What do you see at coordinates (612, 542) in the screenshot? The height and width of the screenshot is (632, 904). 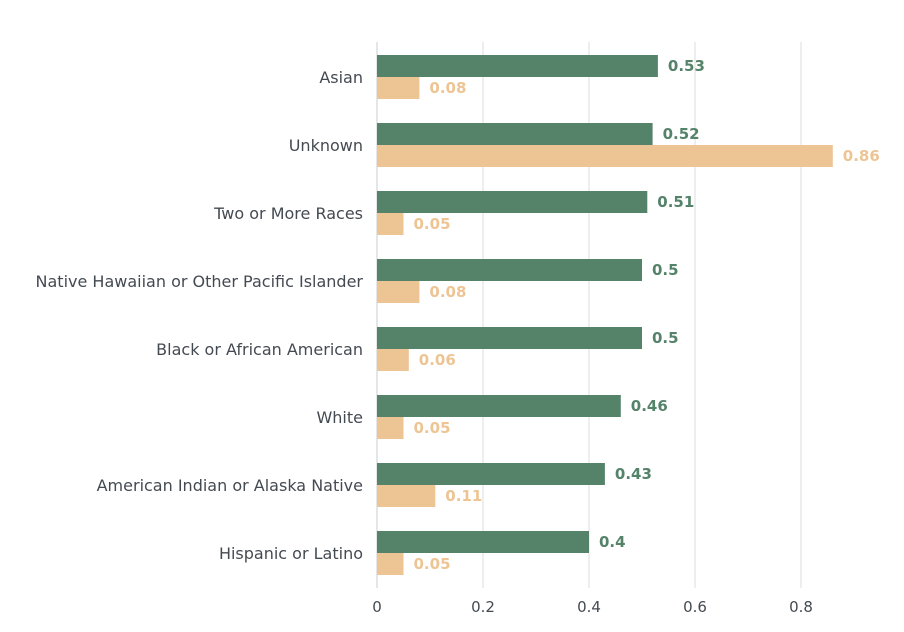 I see `data-label: 0.4` at bounding box center [612, 542].